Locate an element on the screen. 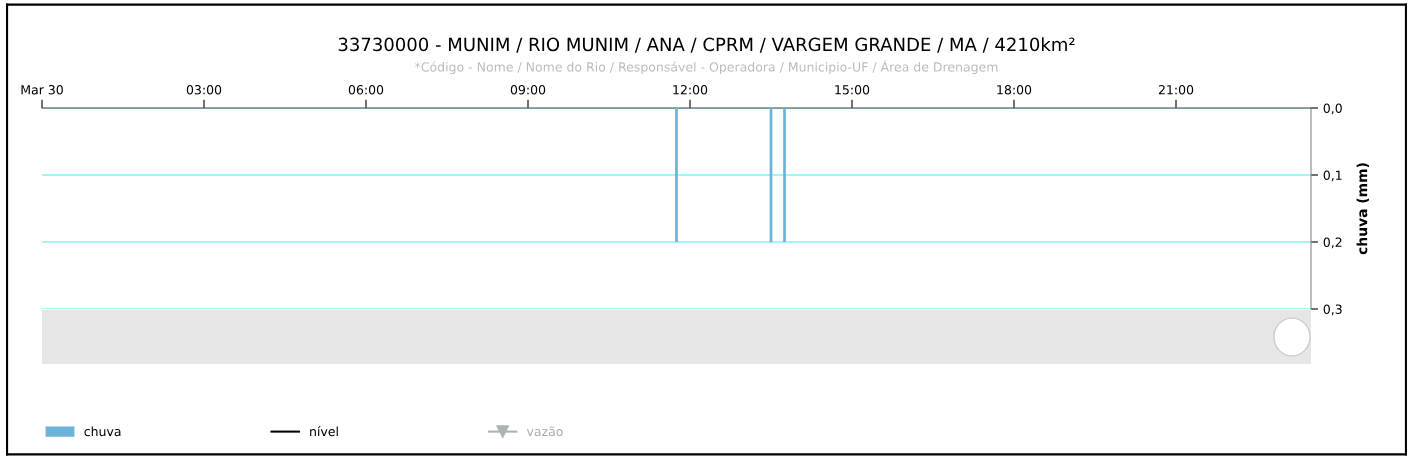 The image size is (1413, 459). x-tick-label: 03:00 is located at coordinates (204, 90).